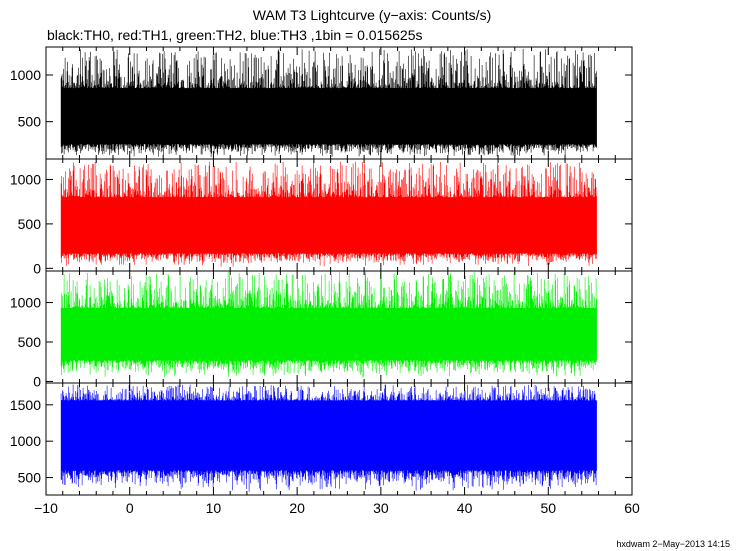  Describe the element at coordinates (130, 508) in the screenshot. I see `x-tick-label: 0` at that location.